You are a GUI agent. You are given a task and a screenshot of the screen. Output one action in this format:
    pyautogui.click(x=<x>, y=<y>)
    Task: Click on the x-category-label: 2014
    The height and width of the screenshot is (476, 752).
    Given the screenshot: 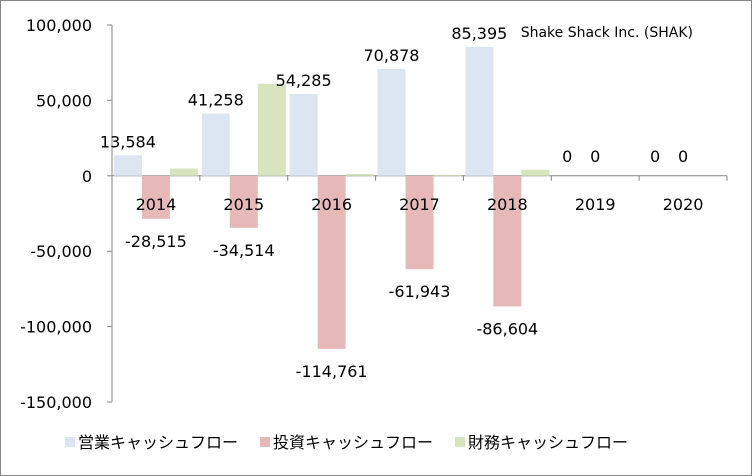 What is the action you would take?
    pyautogui.click(x=156, y=204)
    